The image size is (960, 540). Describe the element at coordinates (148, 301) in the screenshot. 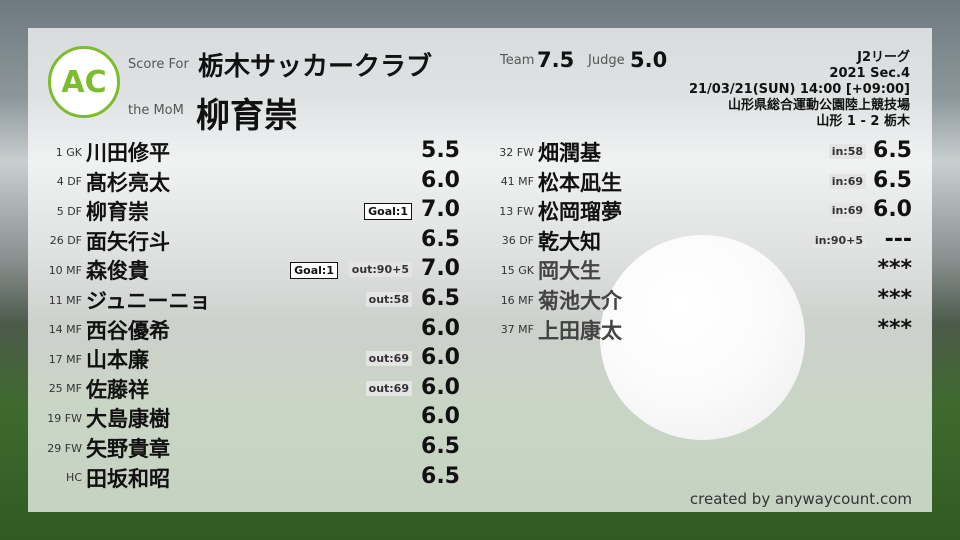

I see `player-name: ジュニーニョ` at that location.